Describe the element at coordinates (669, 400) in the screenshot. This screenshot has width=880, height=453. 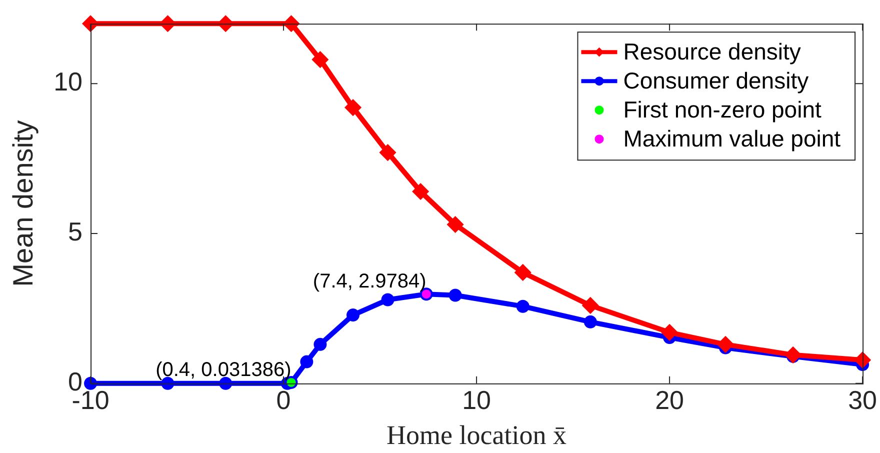
I see `x-tick-label: 20` at that location.